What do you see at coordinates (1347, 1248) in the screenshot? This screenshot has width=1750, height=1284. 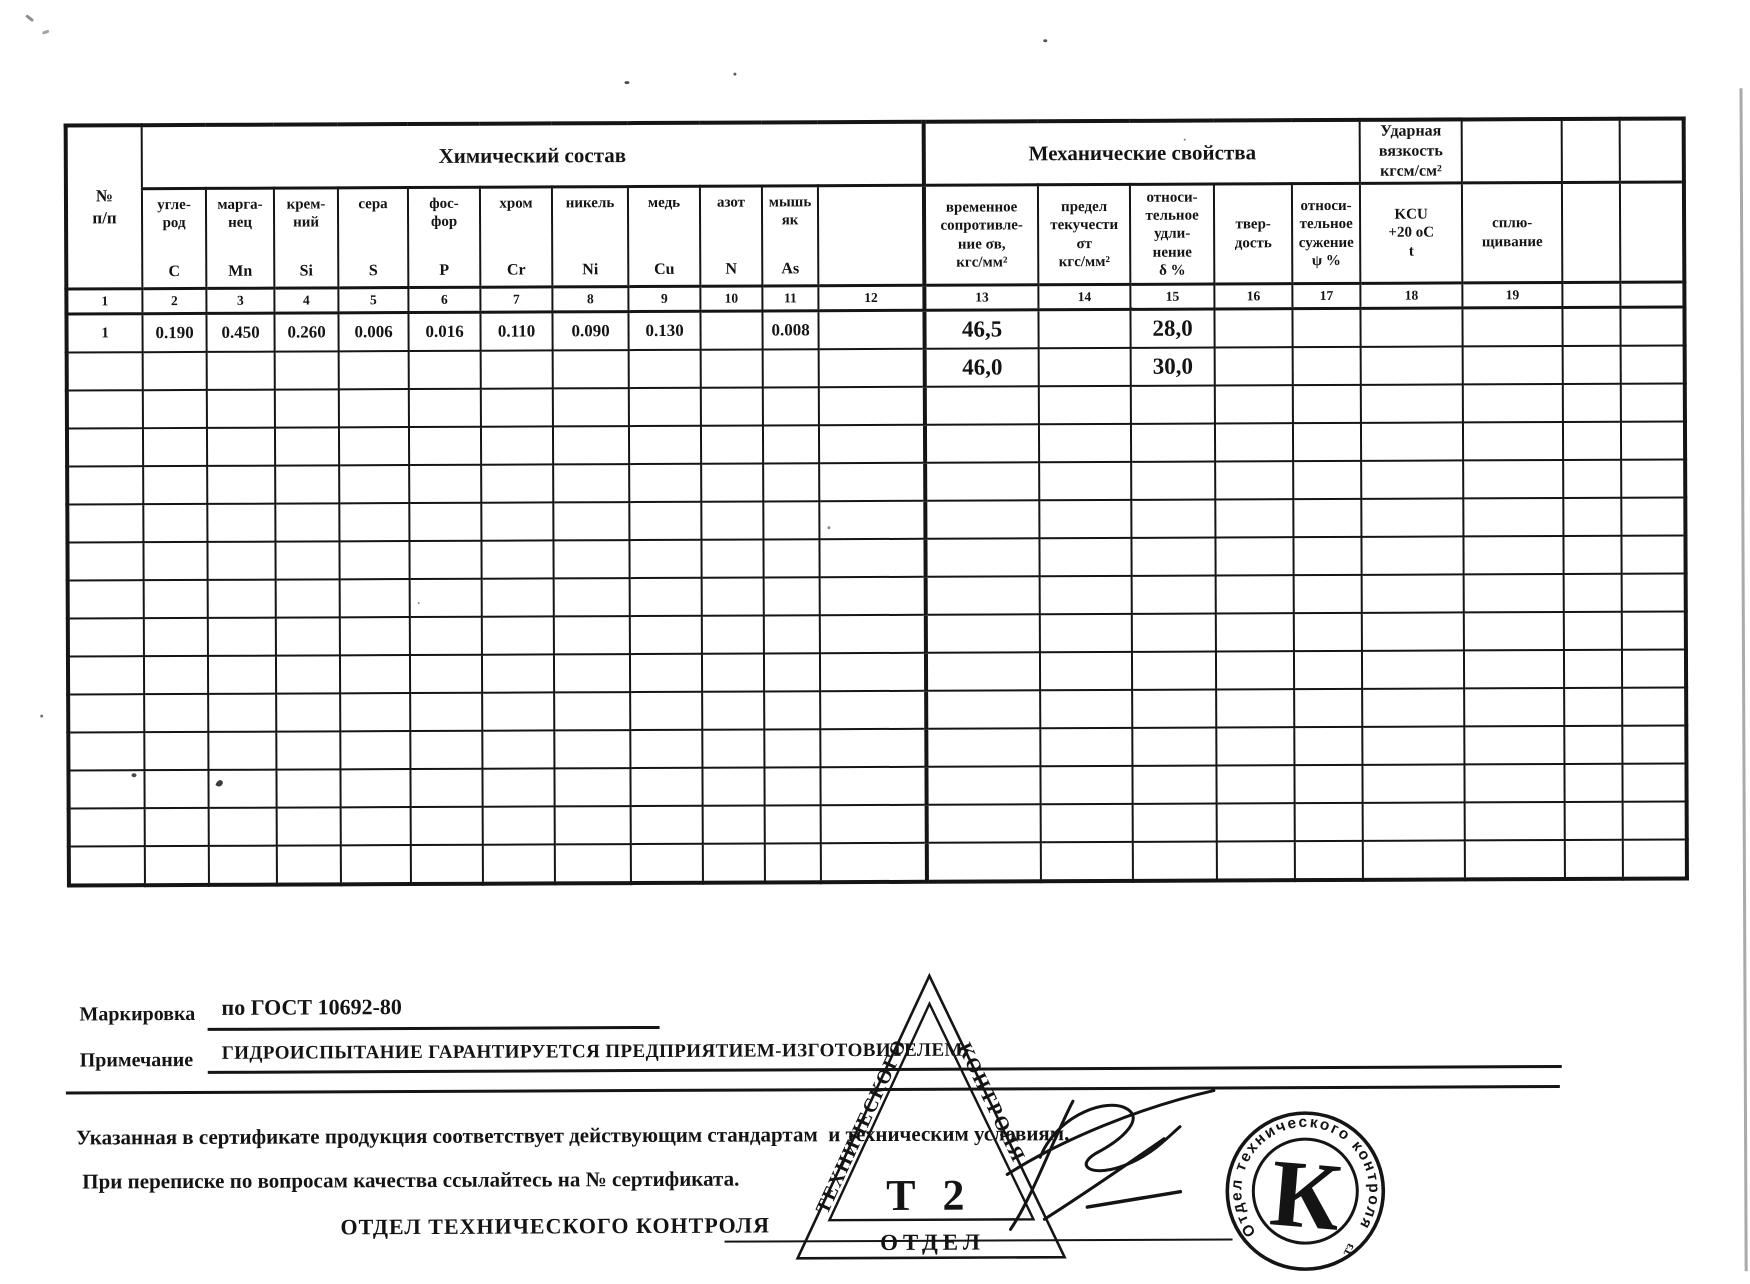 I see `round-stamp-bottom-mark: тз` at bounding box center [1347, 1248].